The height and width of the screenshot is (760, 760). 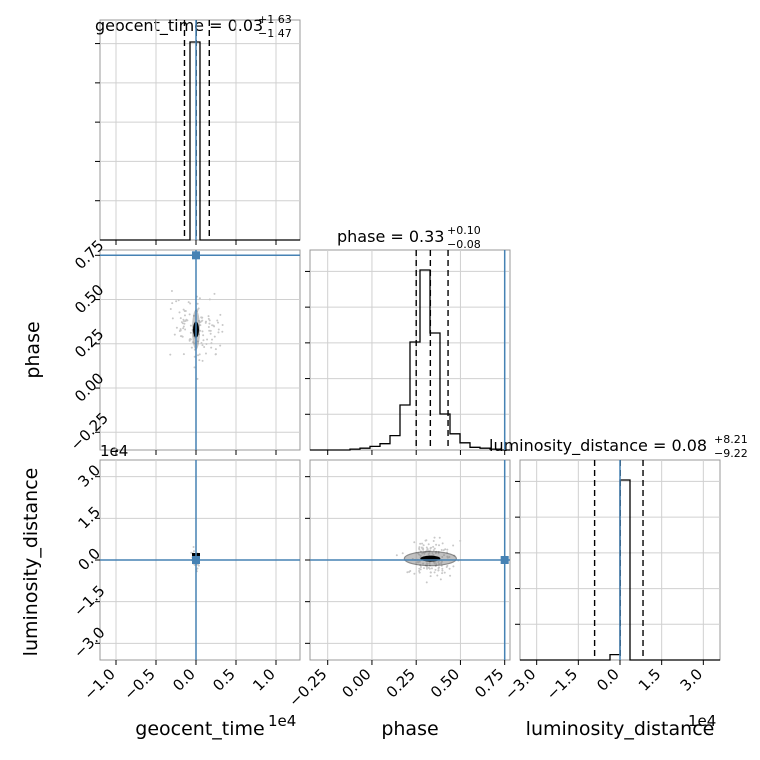 What do you see at coordinates (731, 453) in the screenshot?
I see `title-luminosity-distance-sub: −9.22` at bounding box center [731, 453].